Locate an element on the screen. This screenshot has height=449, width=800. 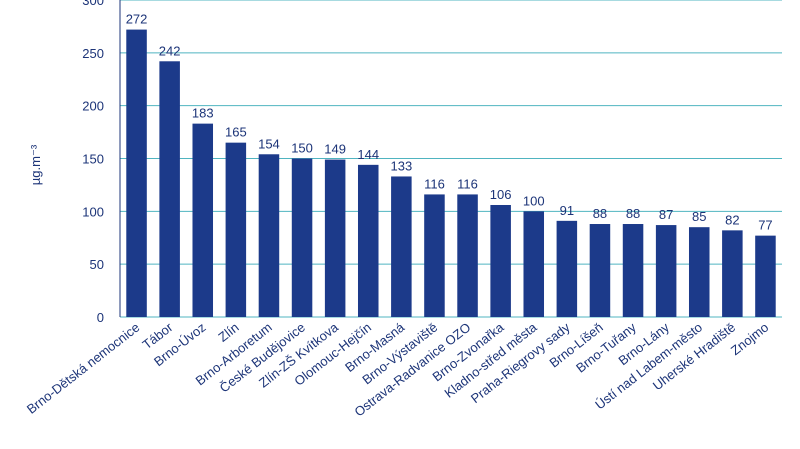
data-label: 106 is located at coordinates (501, 194).